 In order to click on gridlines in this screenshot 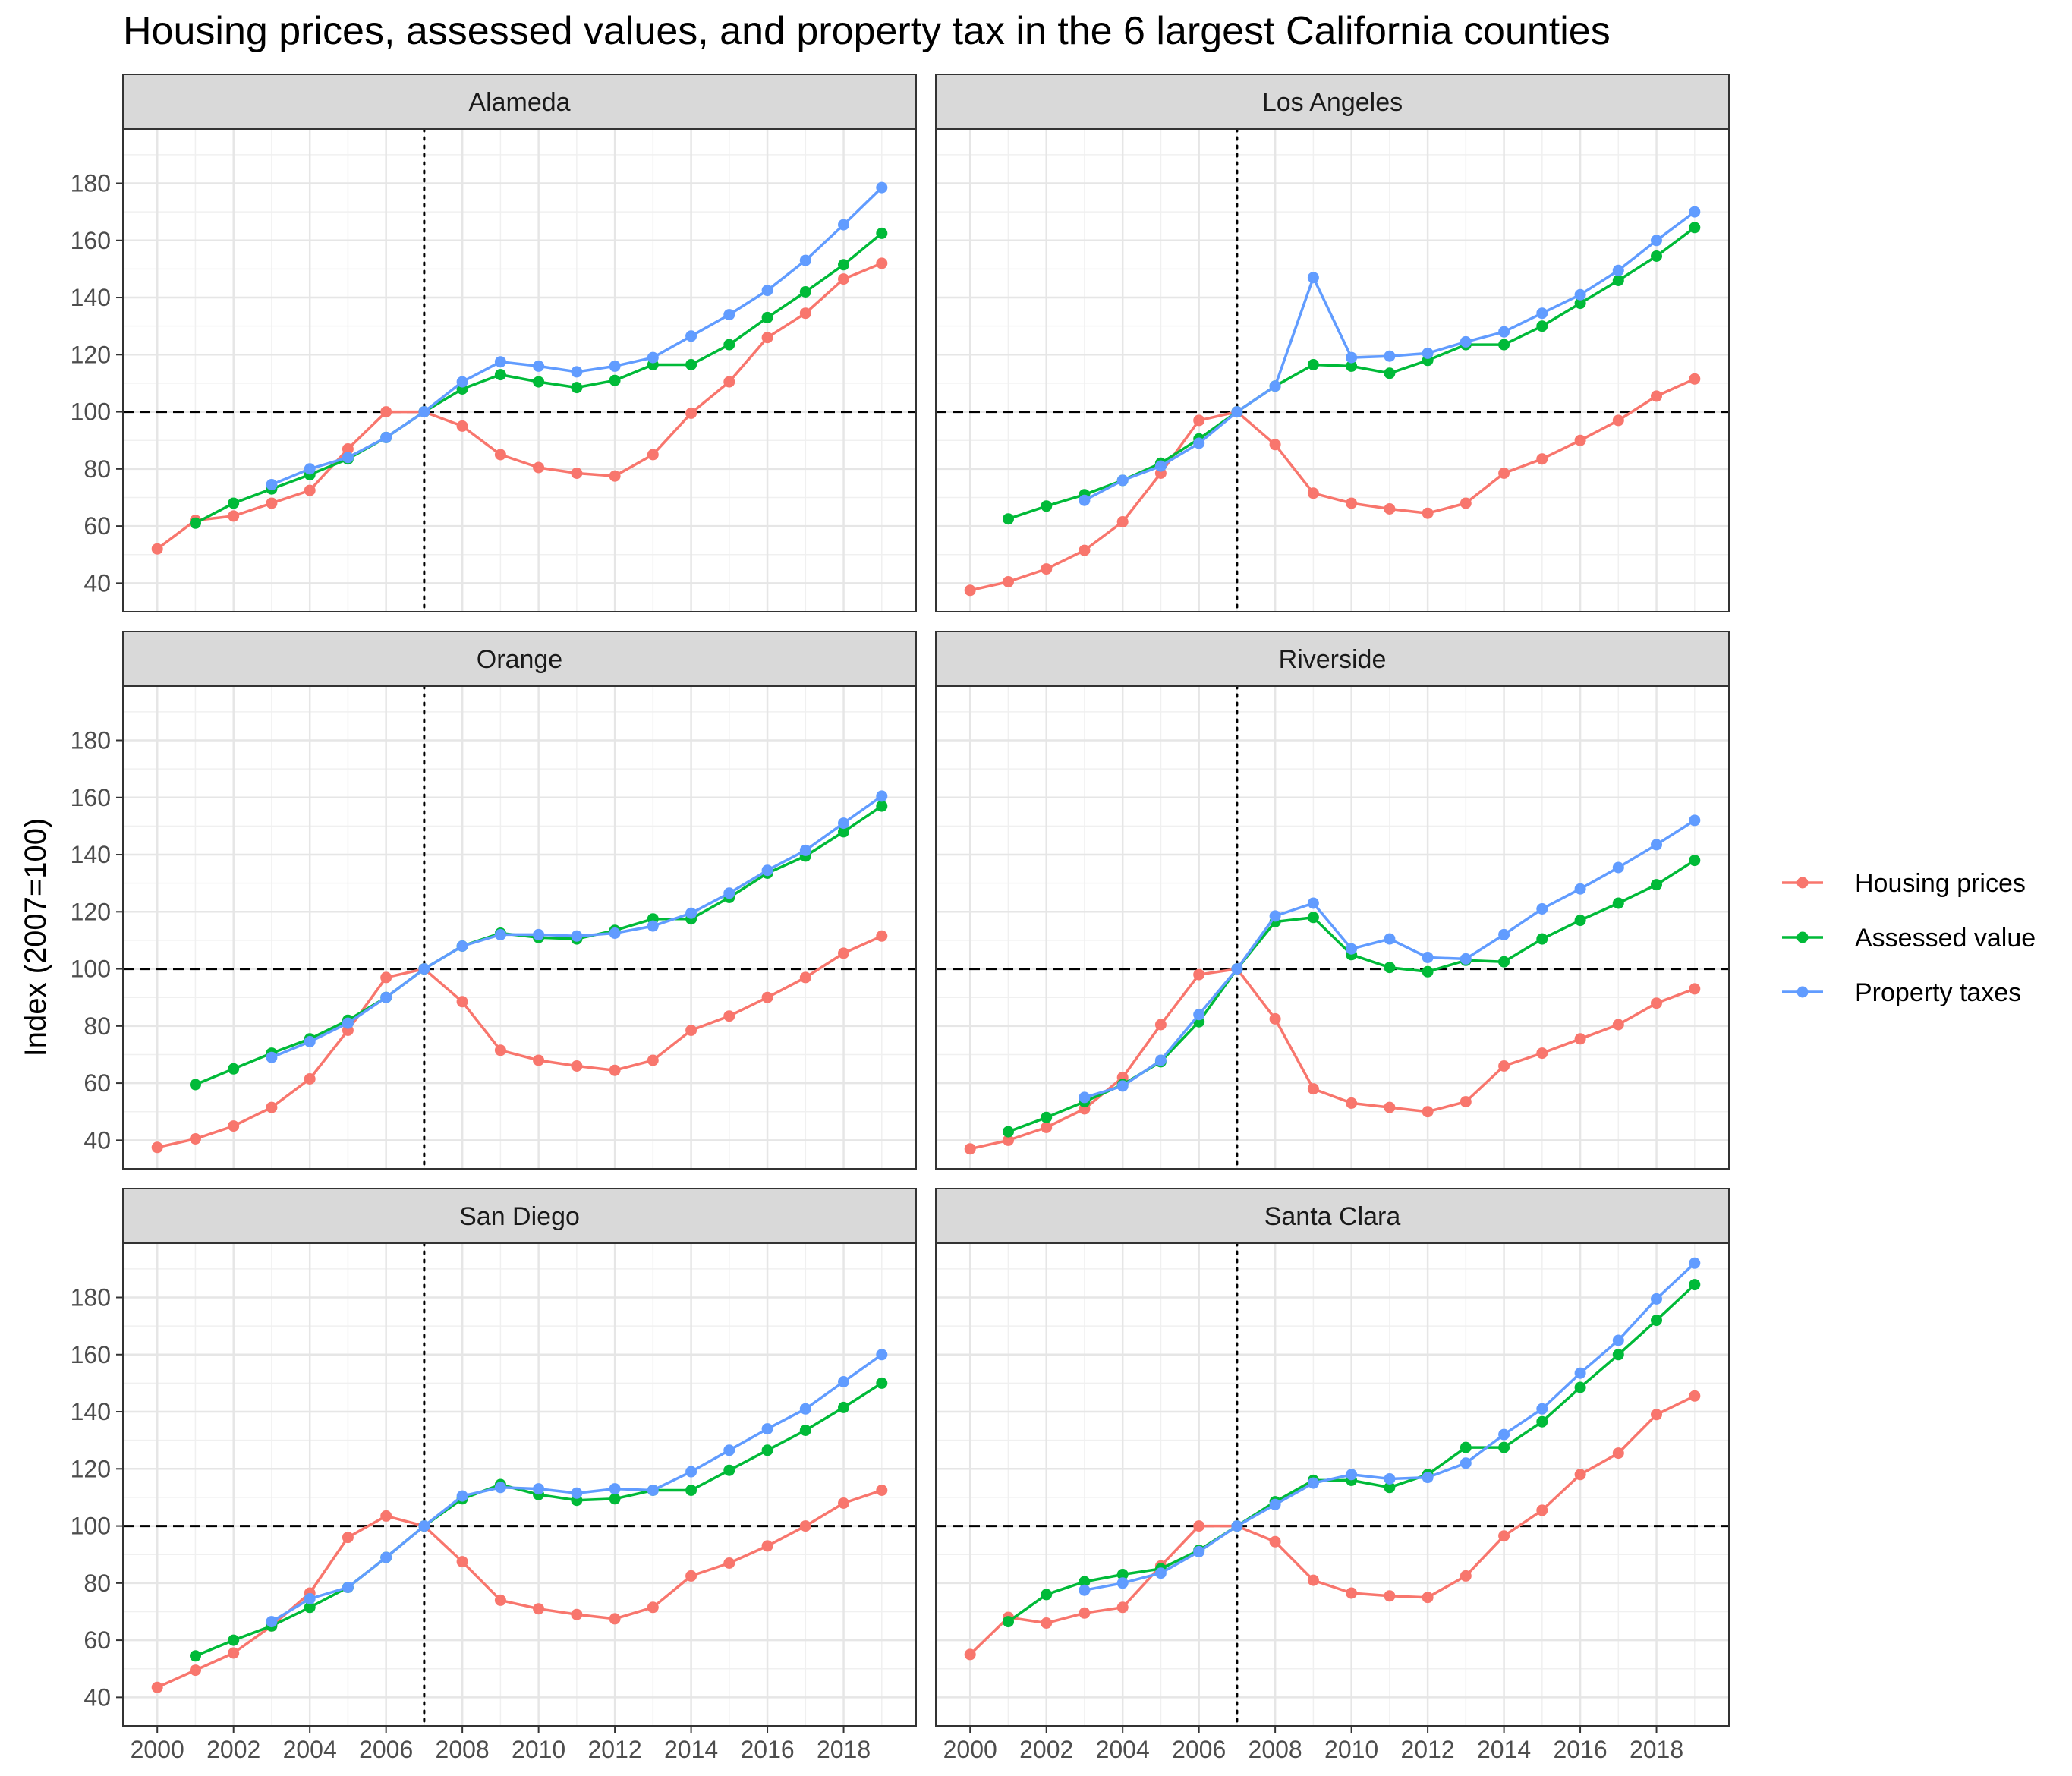, I will do `click(519, 370)`.